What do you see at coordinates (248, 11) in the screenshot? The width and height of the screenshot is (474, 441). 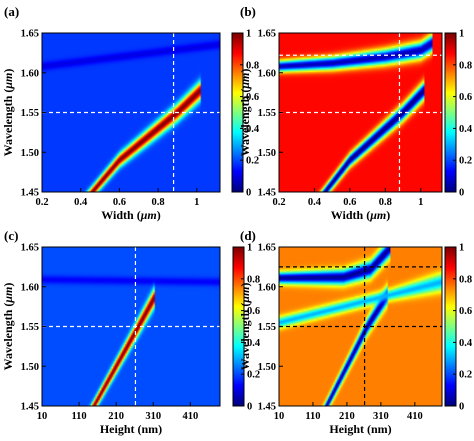 I see `panel-label: (b)` at bounding box center [248, 11].